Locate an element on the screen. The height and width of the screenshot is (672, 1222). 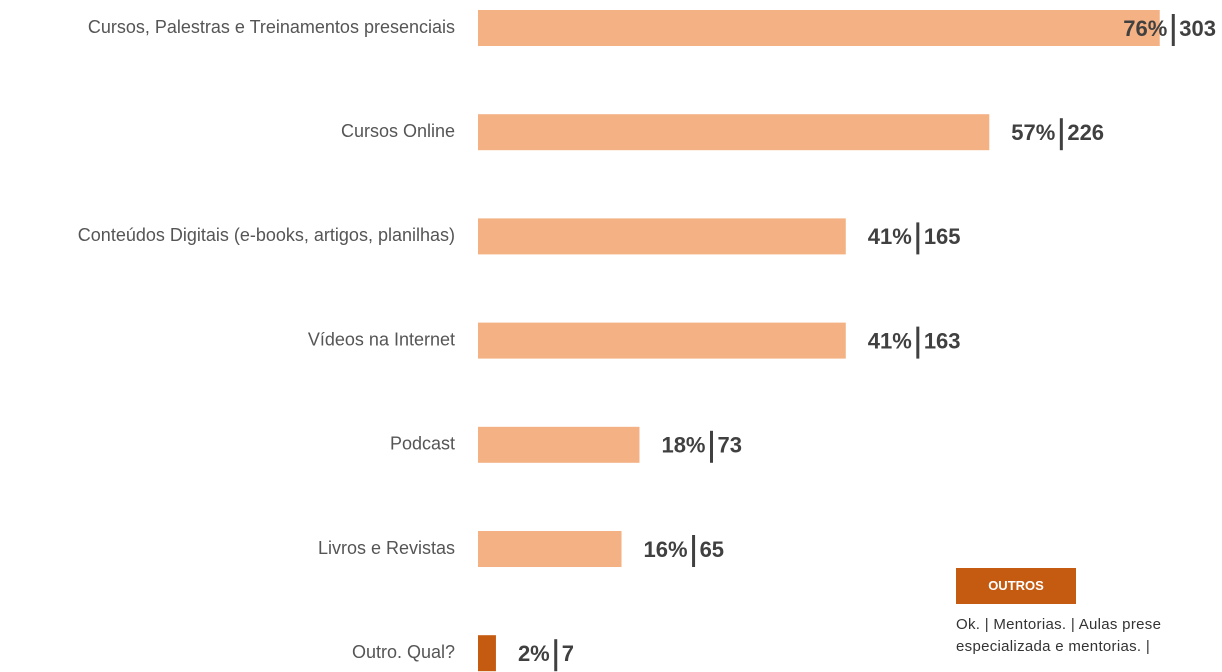
count-label: 165 is located at coordinates (942, 236).